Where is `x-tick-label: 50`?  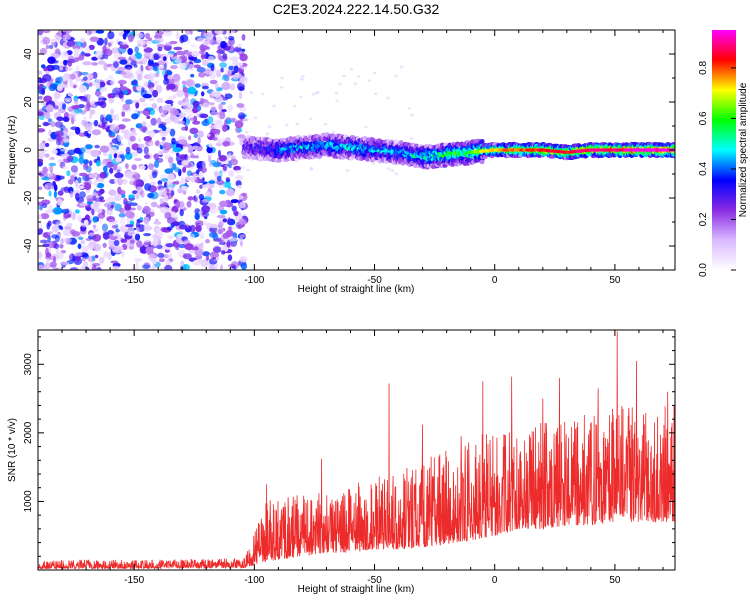
x-tick-label: 50 is located at coordinates (615, 280).